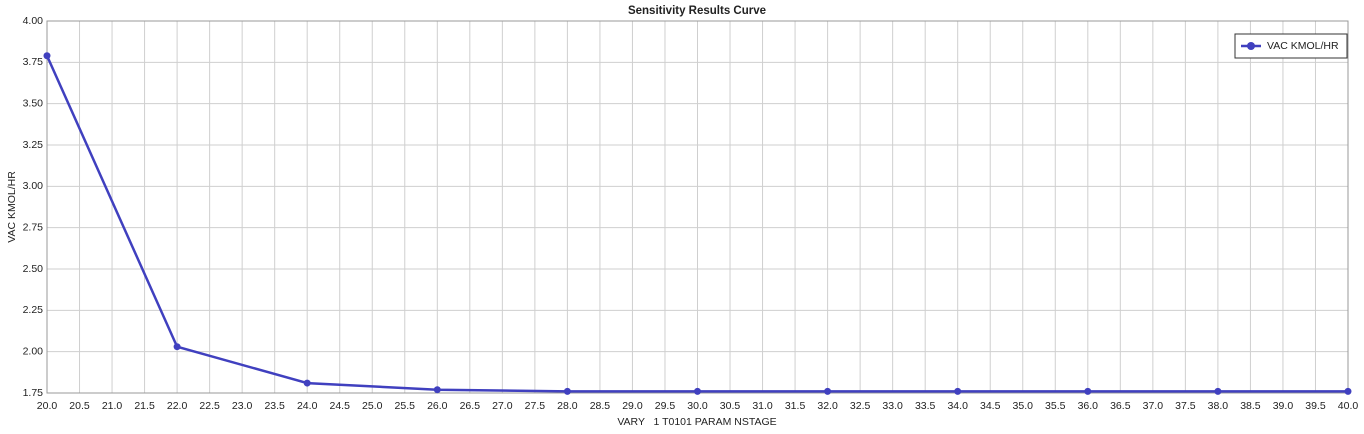  I want to click on y-tick-label: 3.50, so click(33, 103).